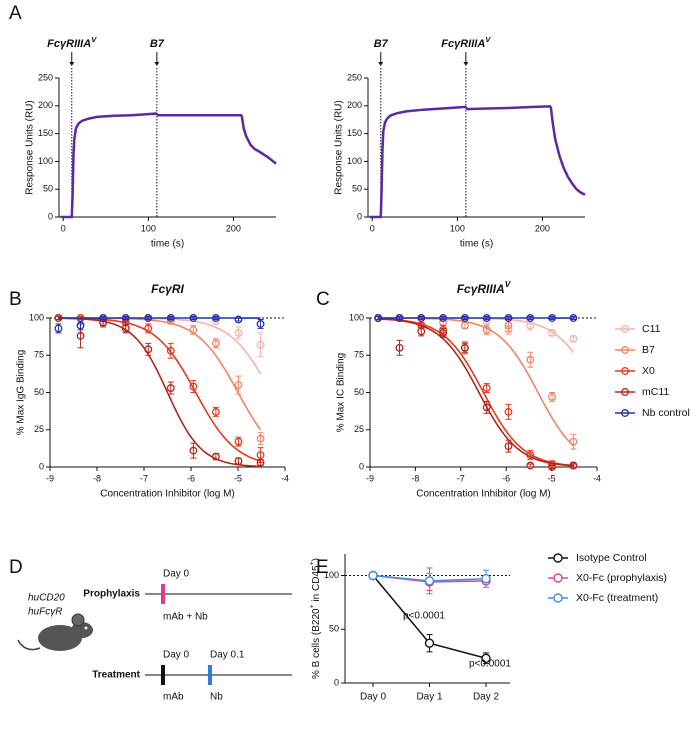 Image resolution: width=700 pixels, height=735 pixels. I want to click on y-tick-label: 75, so click(39, 355).